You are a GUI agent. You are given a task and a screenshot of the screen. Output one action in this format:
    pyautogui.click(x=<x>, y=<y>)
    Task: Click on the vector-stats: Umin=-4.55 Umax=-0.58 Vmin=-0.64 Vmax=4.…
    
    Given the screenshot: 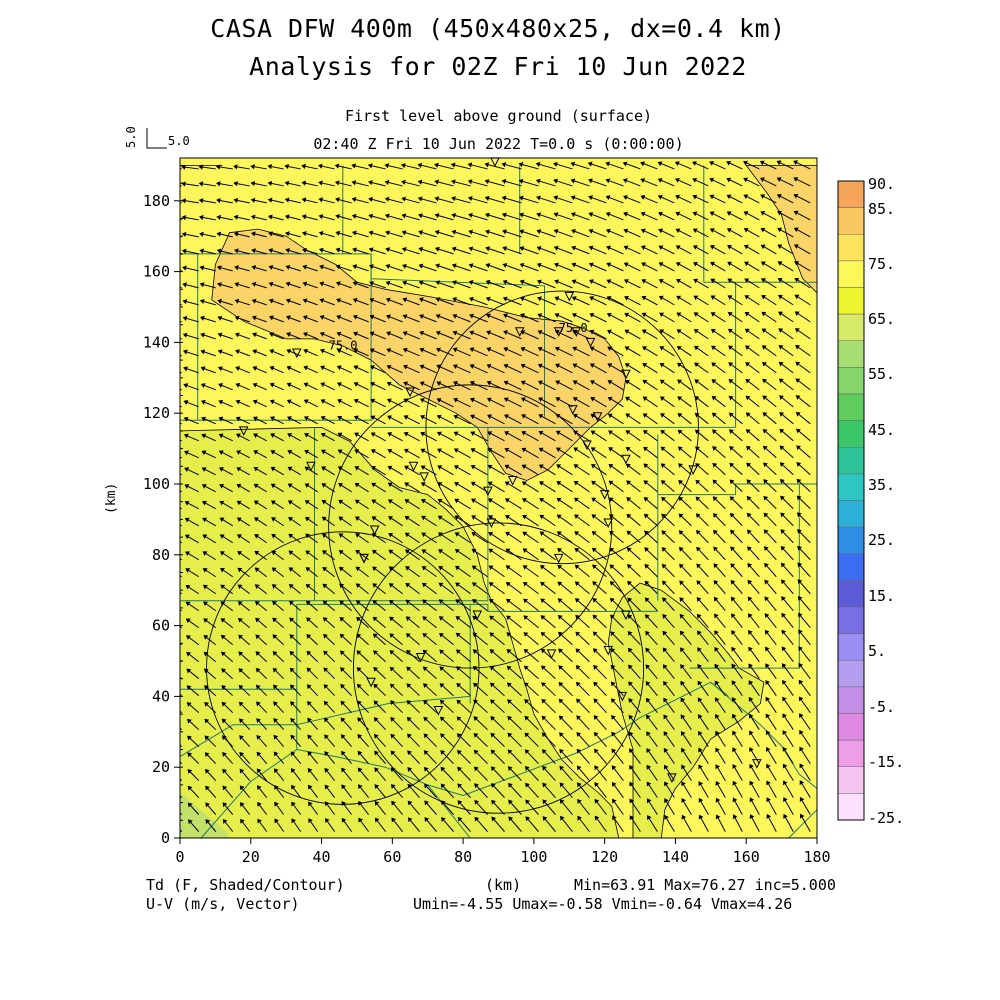 What is the action you would take?
    pyautogui.click(x=603, y=904)
    